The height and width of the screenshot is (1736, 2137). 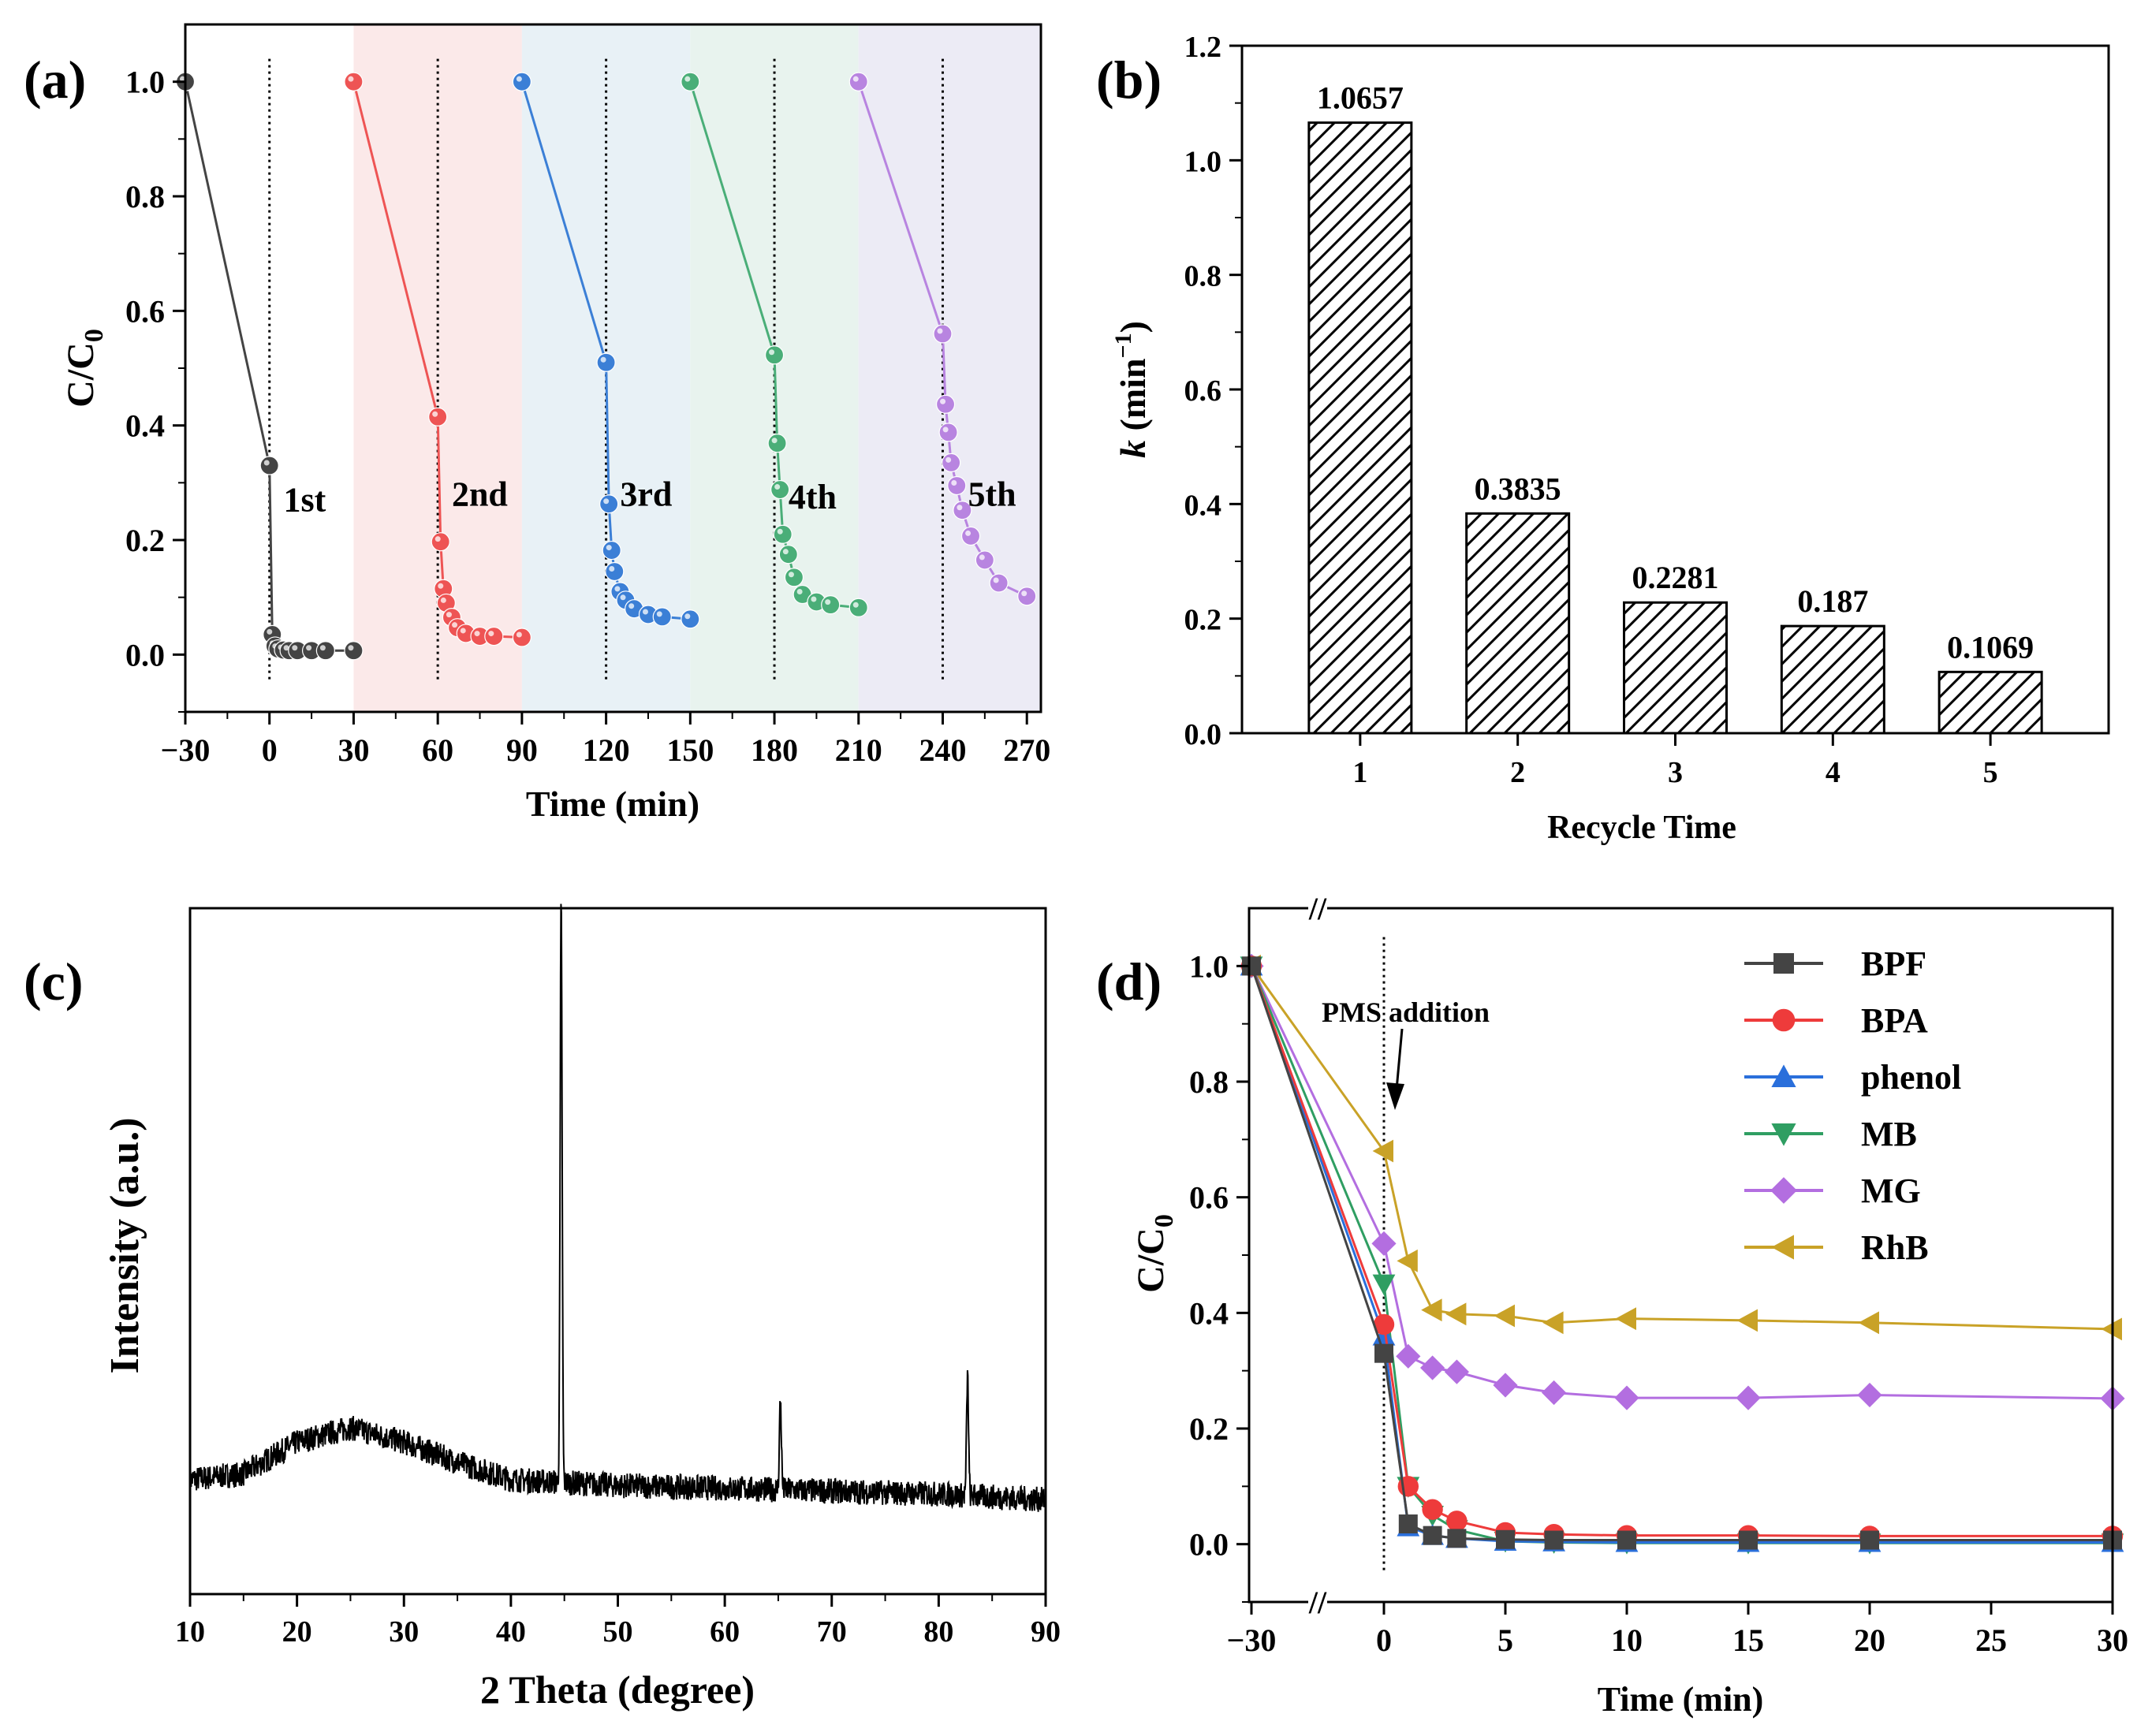 What do you see at coordinates (1317, 1602) in the screenshot?
I see `axis-break-bottom-gap` at bounding box center [1317, 1602].